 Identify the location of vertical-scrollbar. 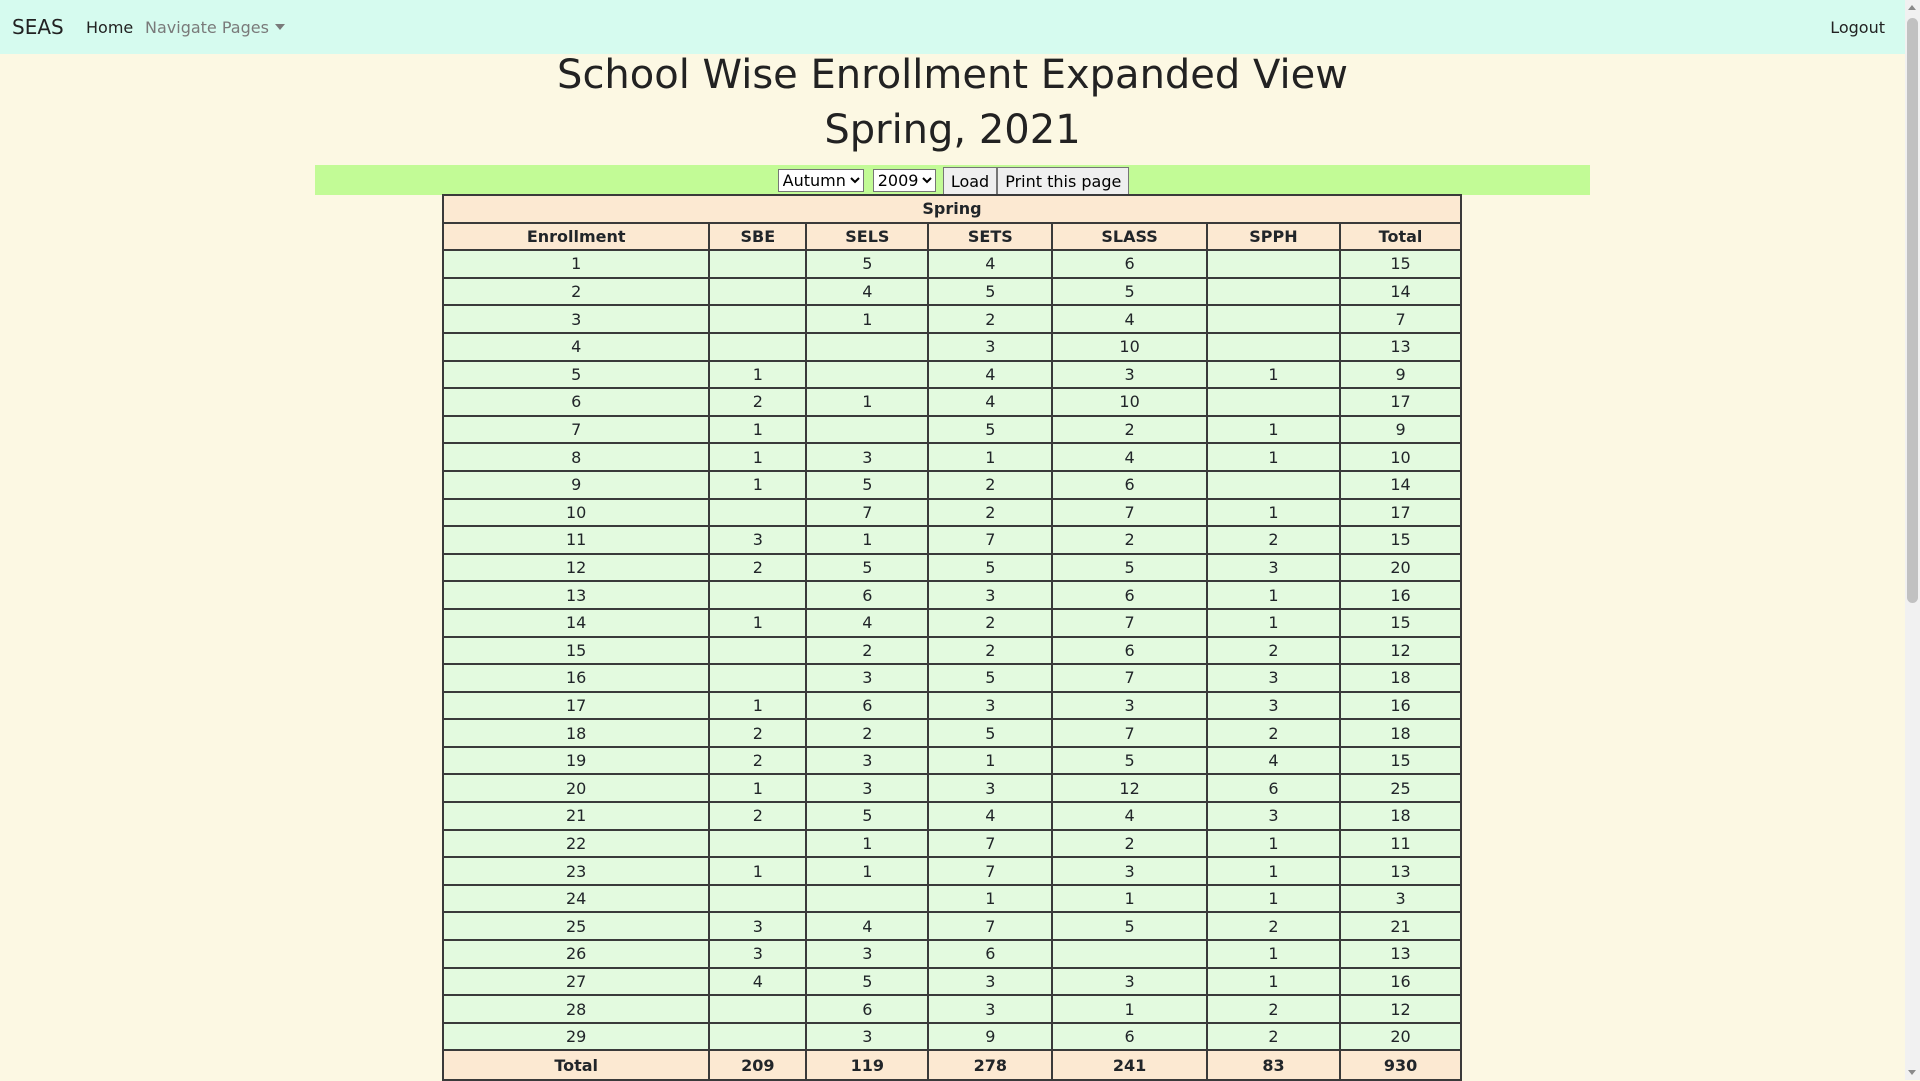
(1912, 540).